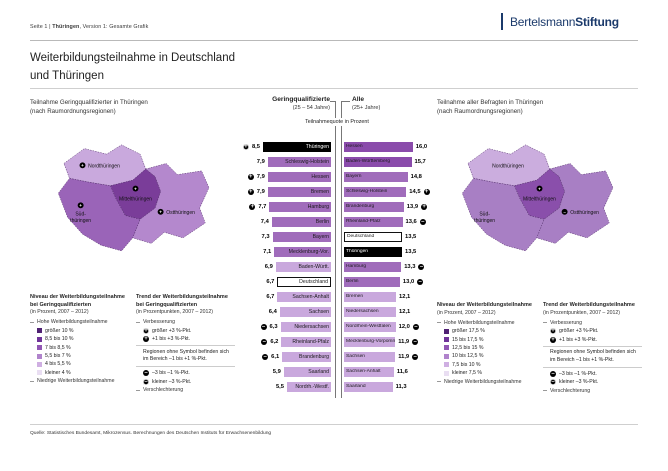  I want to click on bar: Mecklenburg-Vor., so click(302, 251).